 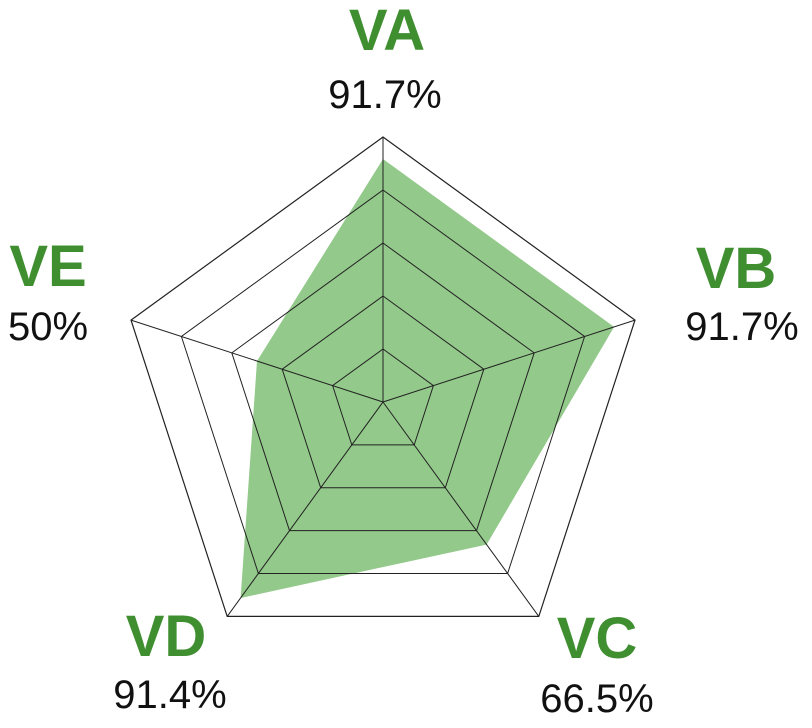 I want to click on axis-value-va: 91.7%, so click(x=384, y=95).